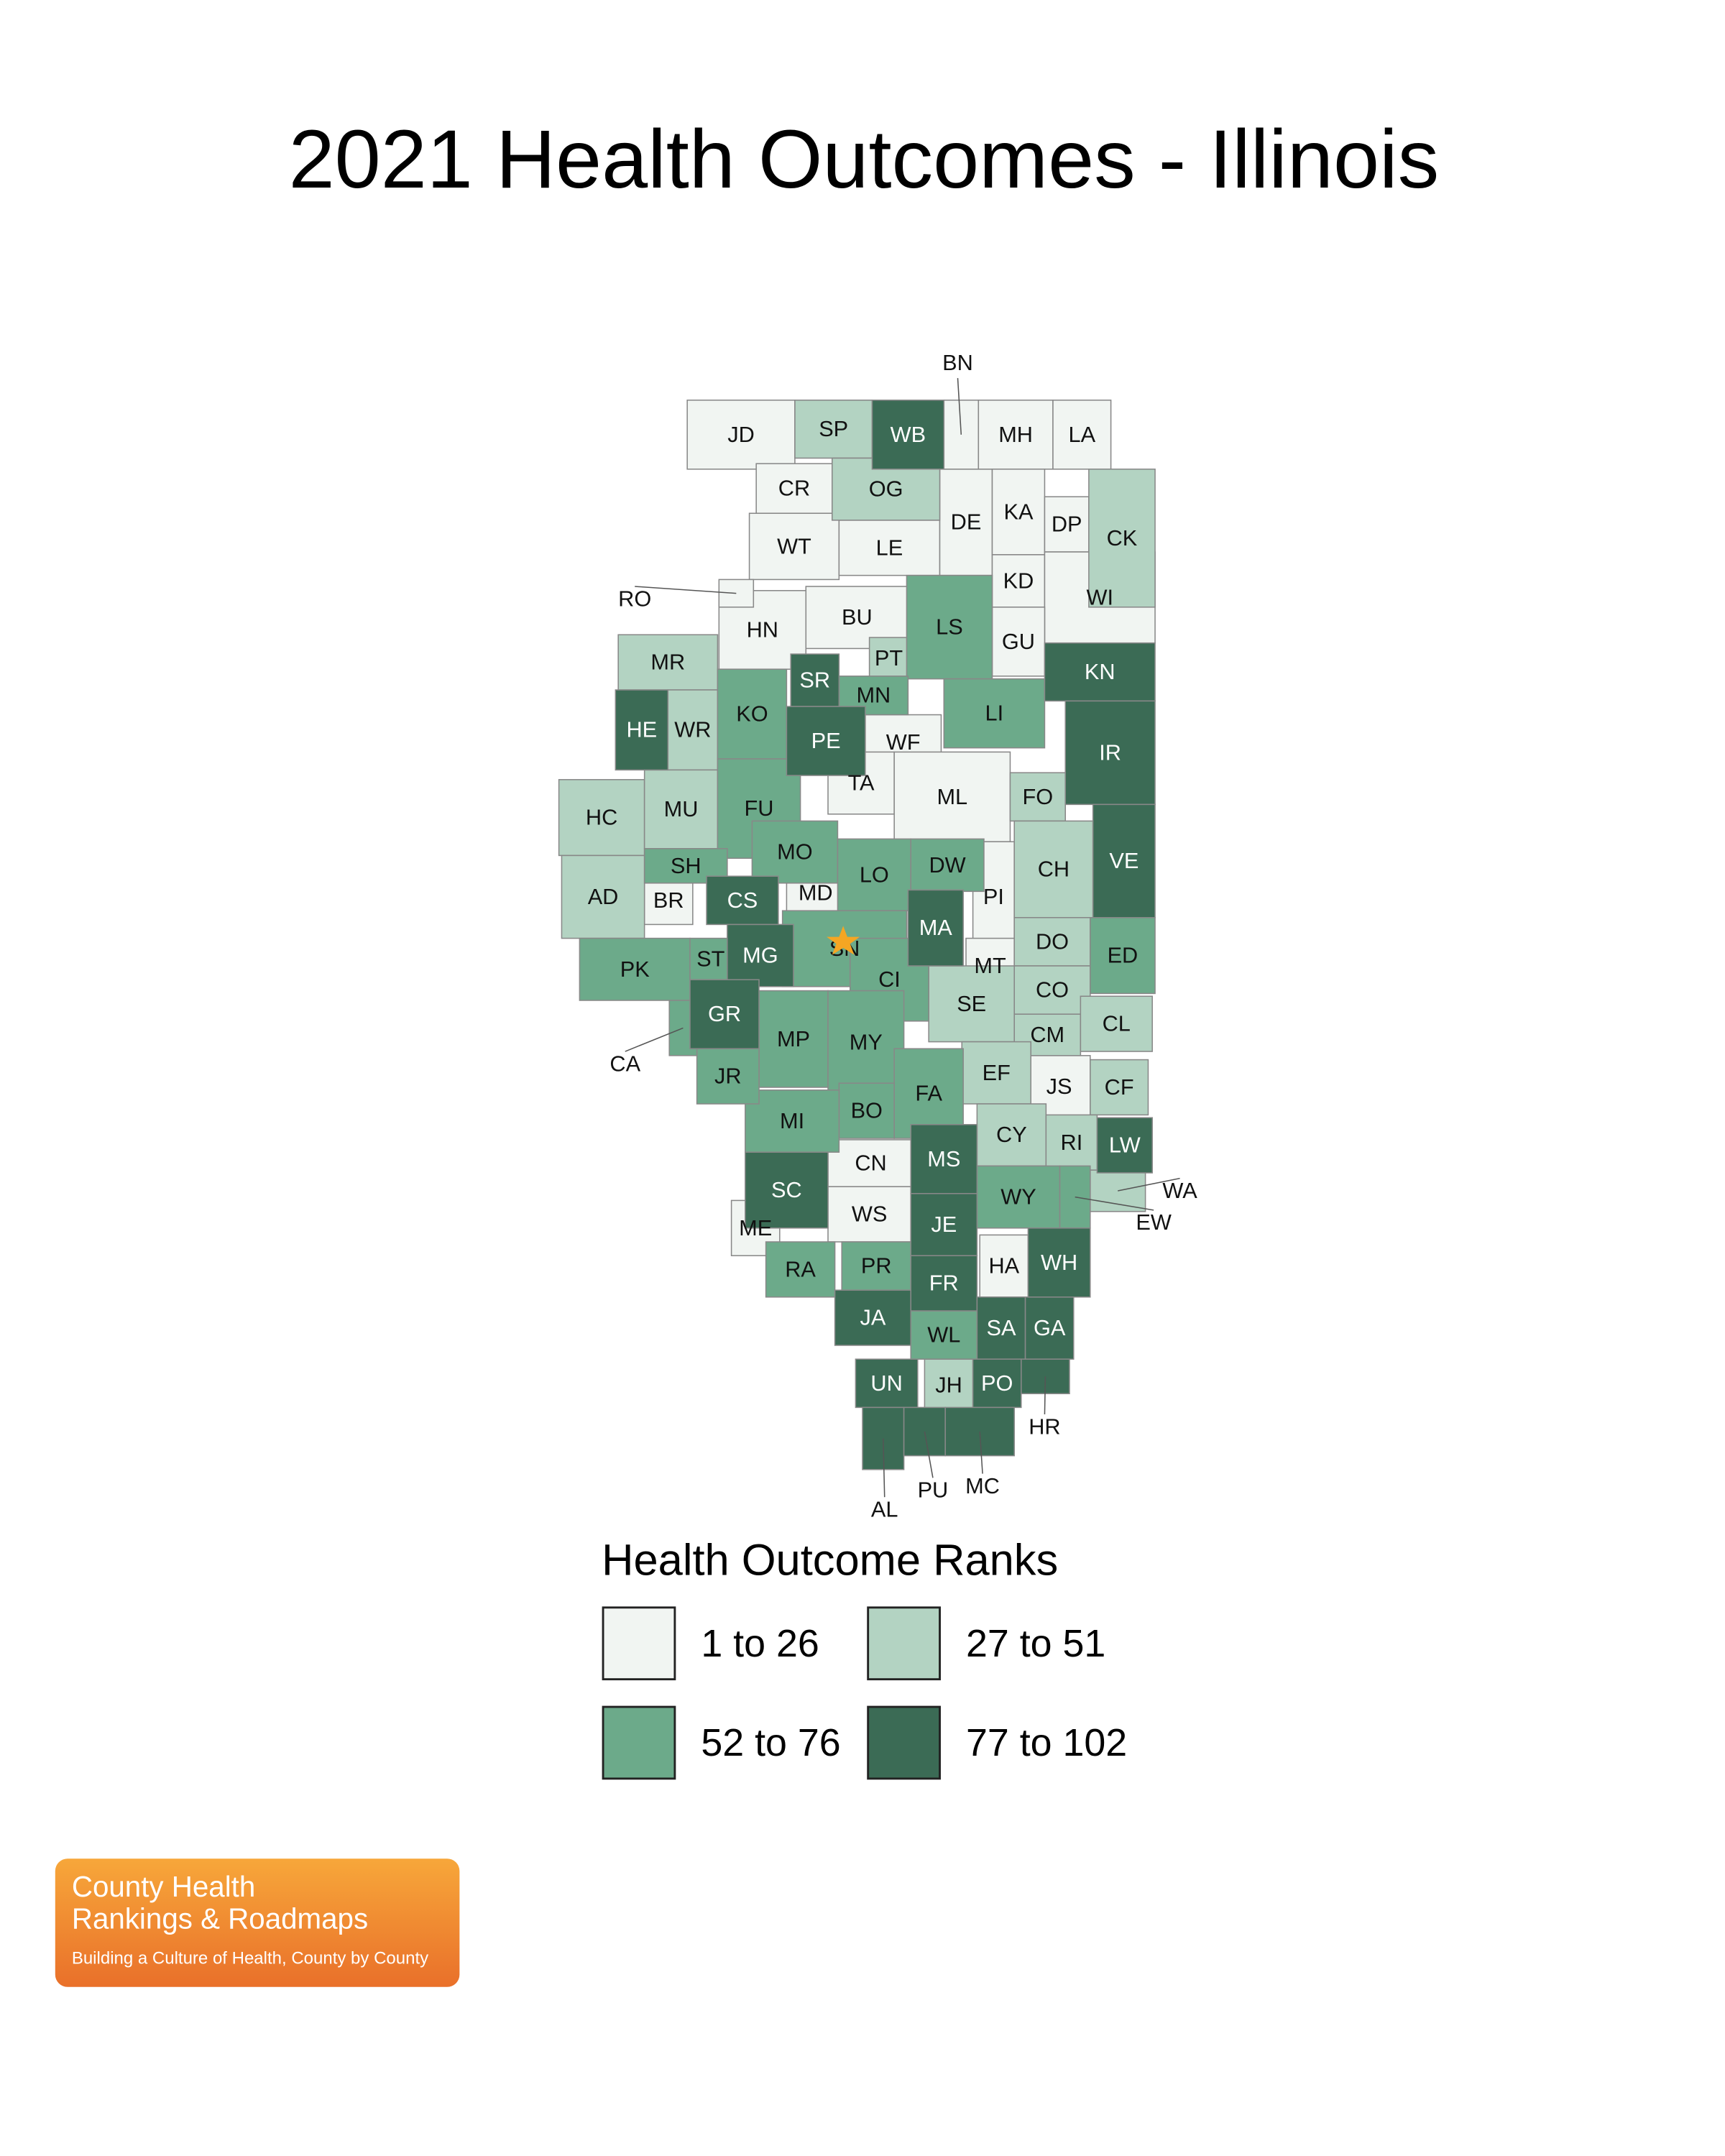 The height and width of the screenshot is (2156, 1725). Describe the element at coordinates (692, 729) in the screenshot. I see `county-label: WR` at that location.